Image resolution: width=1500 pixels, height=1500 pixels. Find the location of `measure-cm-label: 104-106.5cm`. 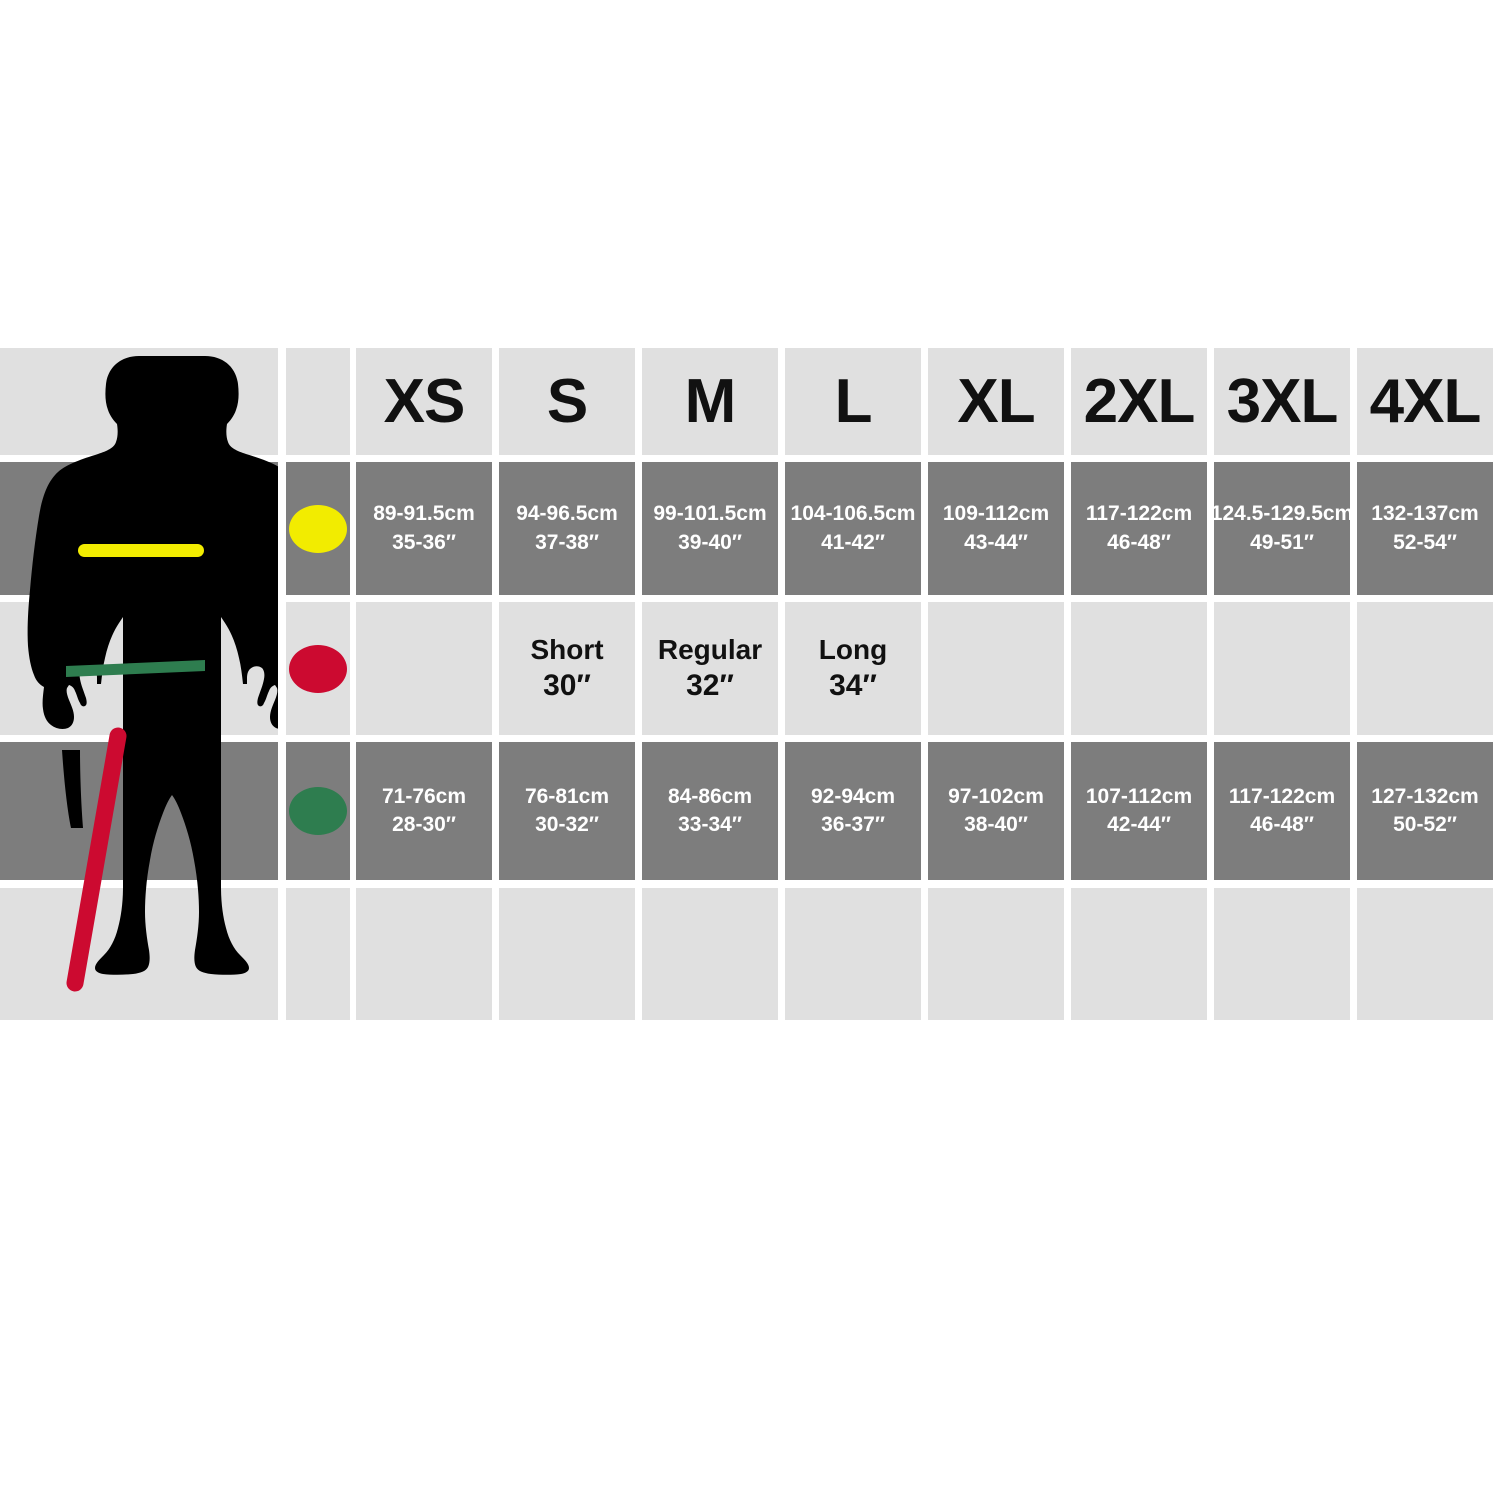

measure-cm-label: 104-106.5cm is located at coordinates (853, 514).